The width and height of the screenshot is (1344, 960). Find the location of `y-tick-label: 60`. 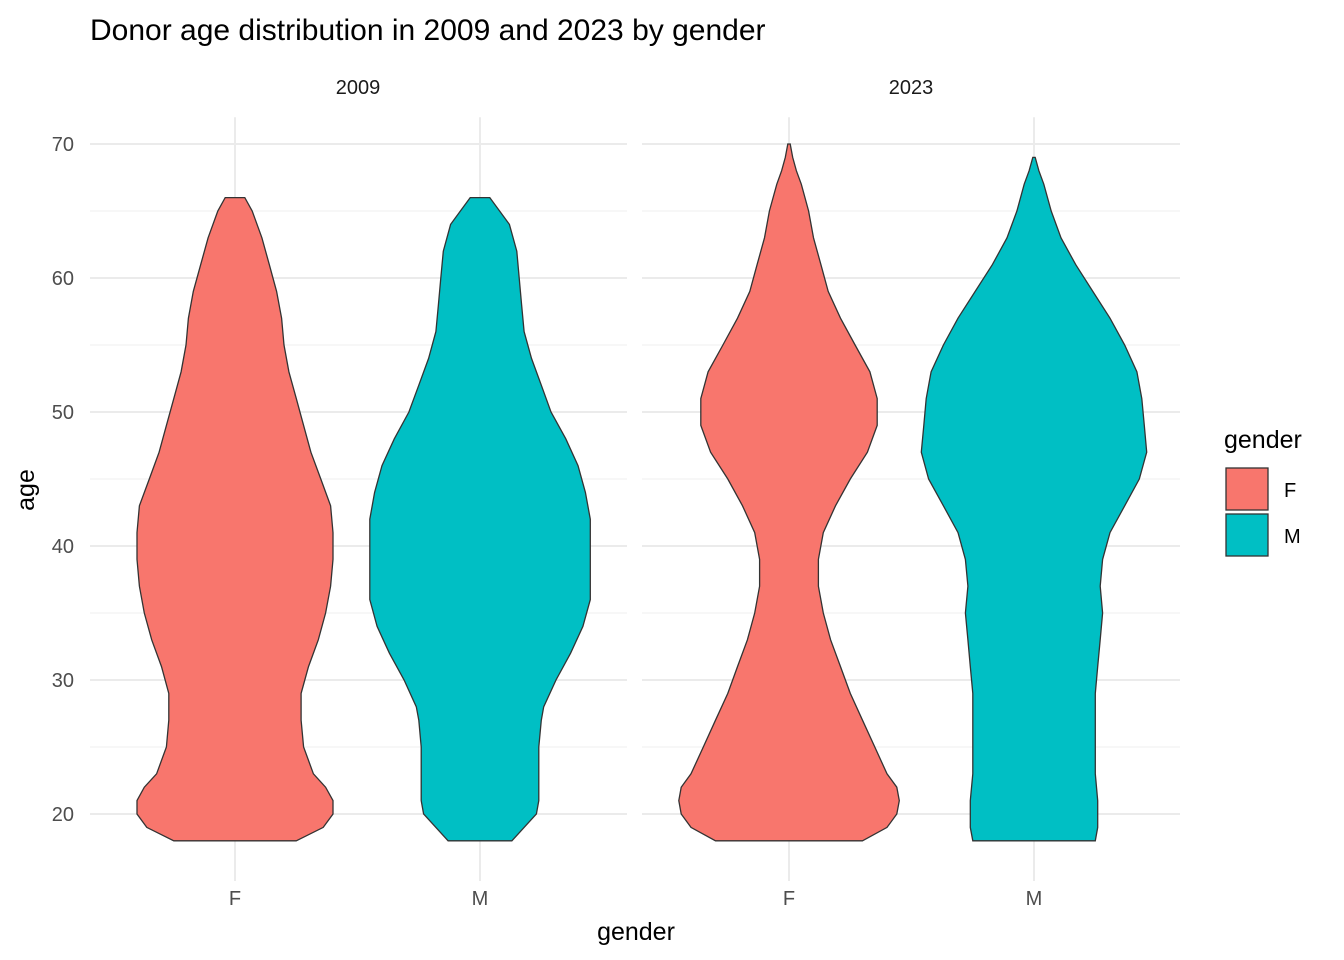

y-tick-label: 60 is located at coordinates (63, 279).